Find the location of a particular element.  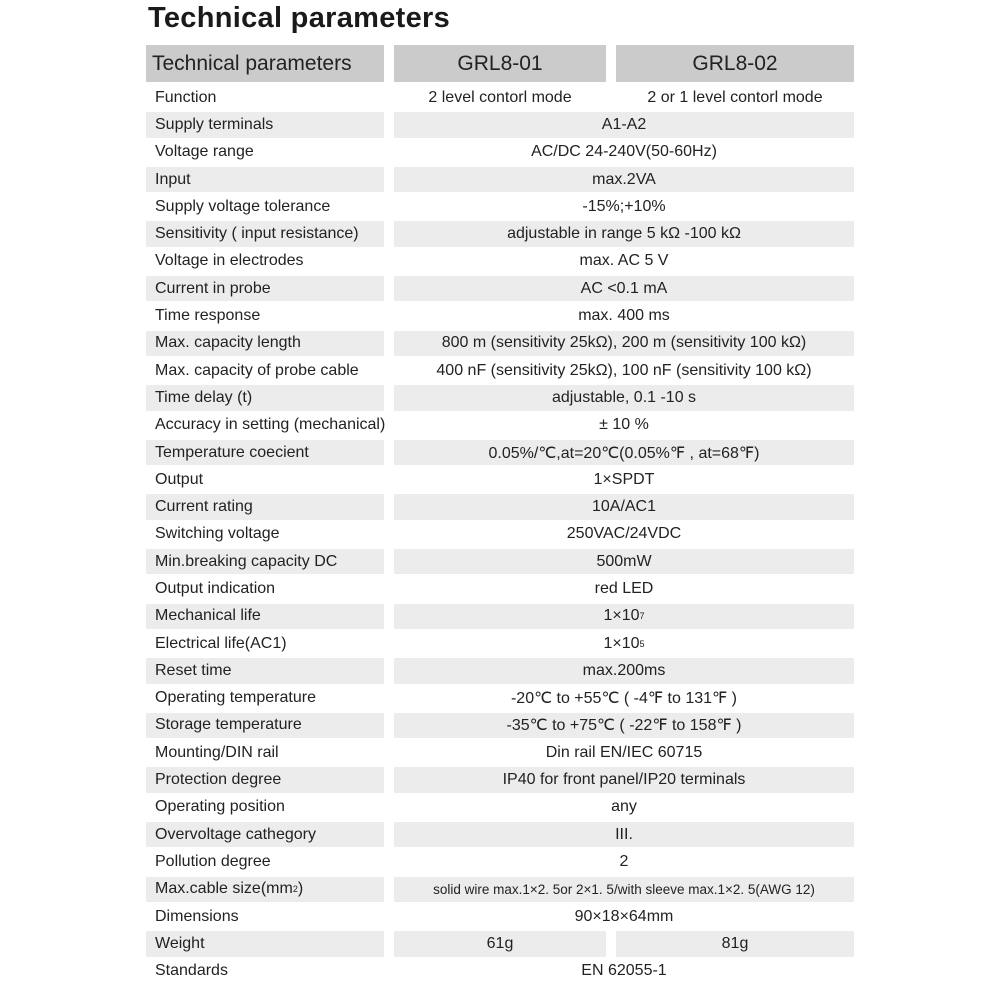

parameter-label: Current in probe is located at coordinates (265, 289).